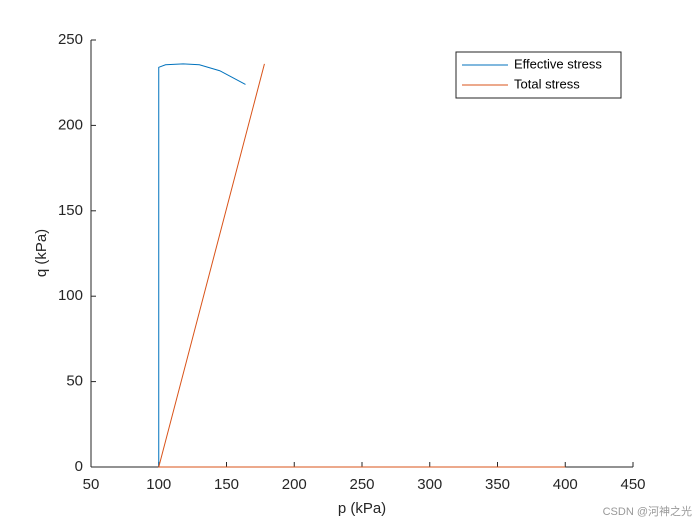 The image size is (700, 525). Describe the element at coordinates (538, 75) in the screenshot. I see `legend-box` at that location.